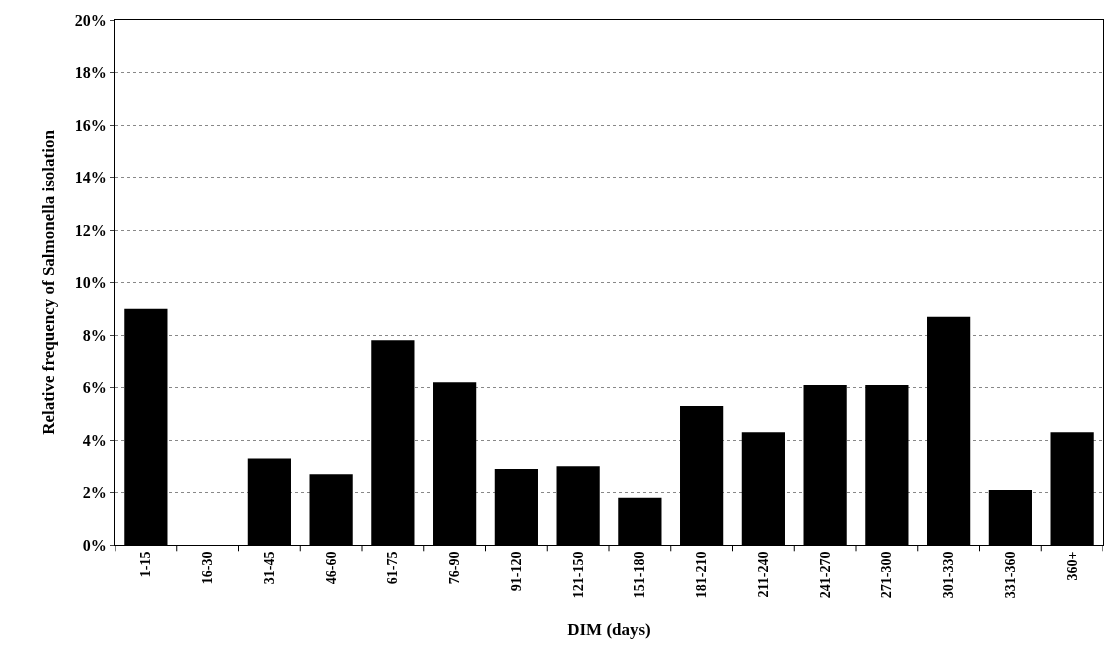  I want to click on x-tick-label: 151-180, so click(640, 575).